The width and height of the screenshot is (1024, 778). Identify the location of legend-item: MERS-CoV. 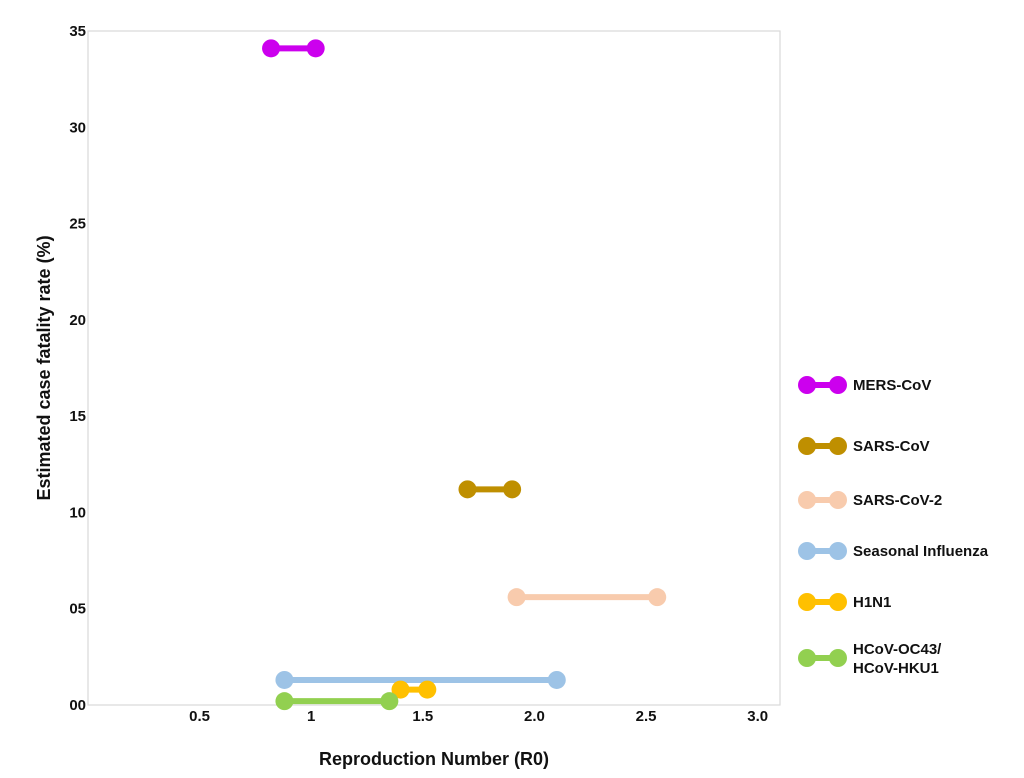
(864, 385).